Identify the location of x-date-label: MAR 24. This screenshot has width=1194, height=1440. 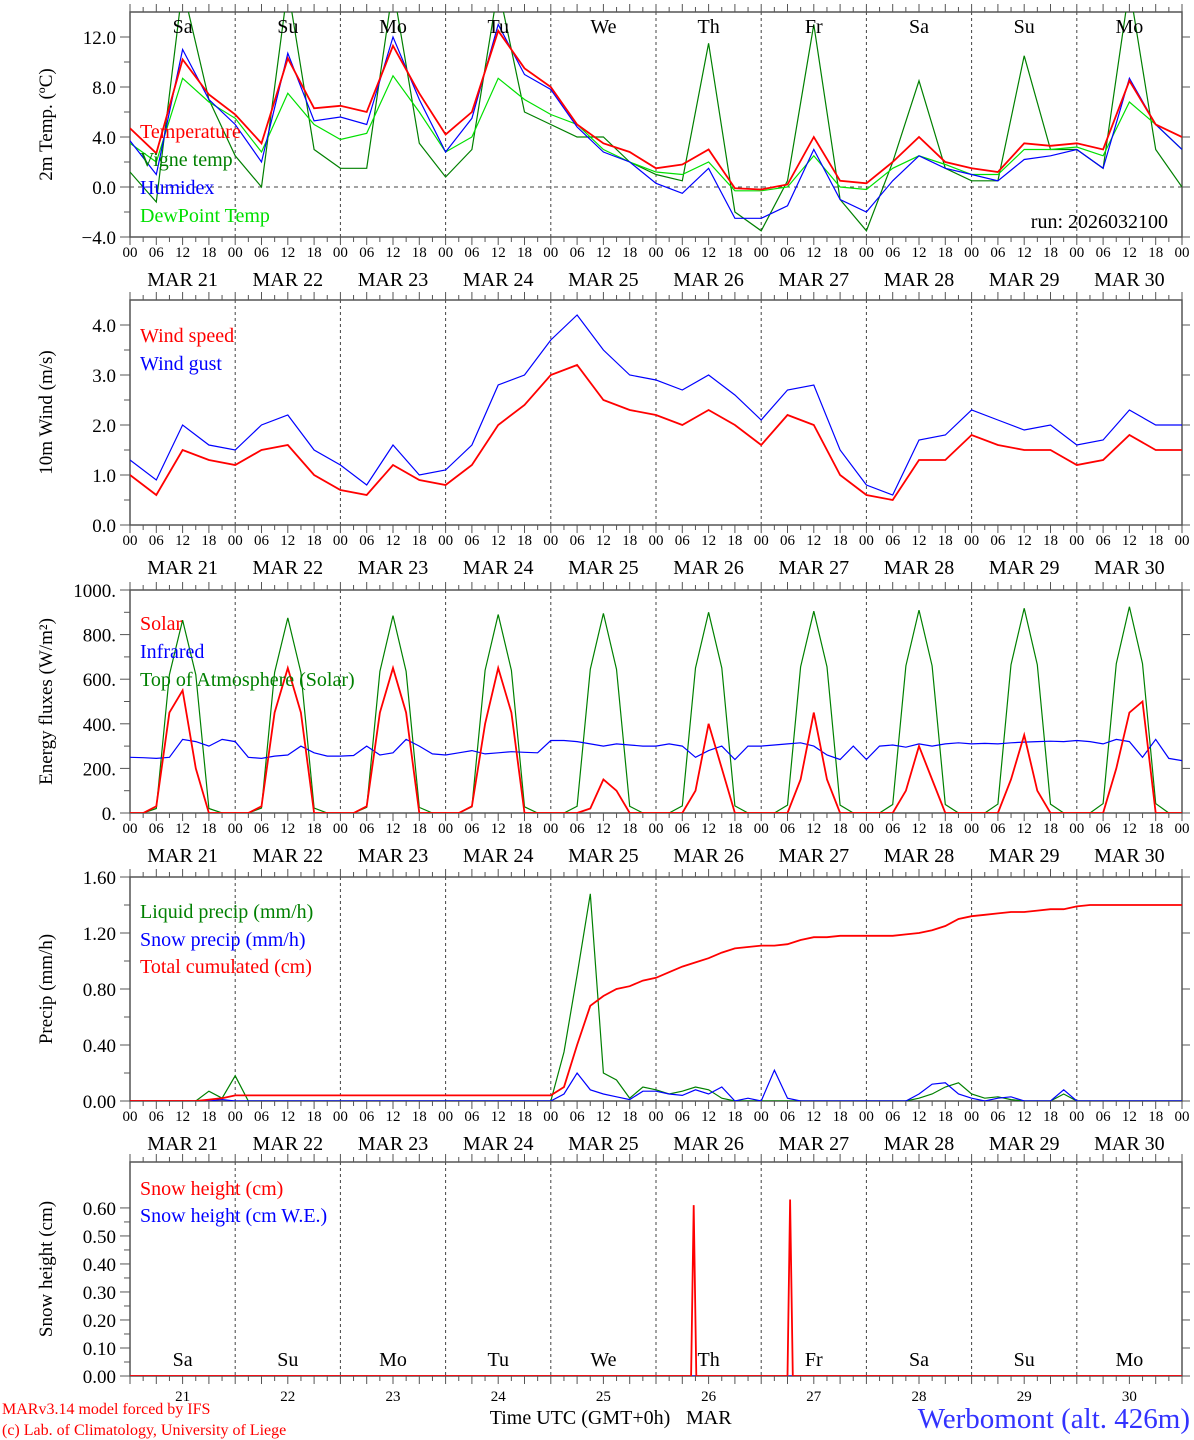
(498, 280).